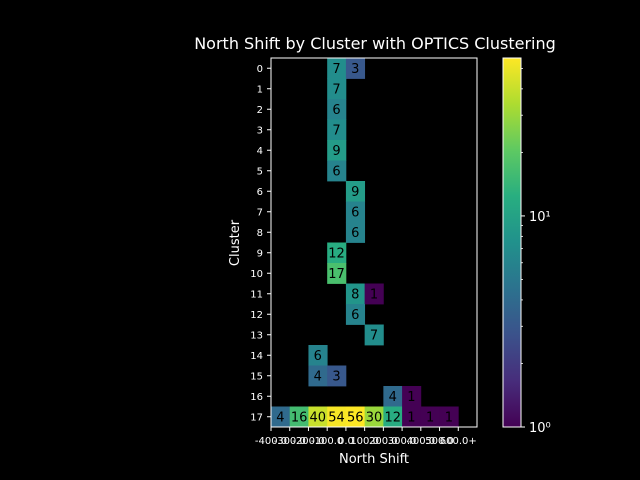  I want to click on y-tick-label: 8, so click(260, 233).